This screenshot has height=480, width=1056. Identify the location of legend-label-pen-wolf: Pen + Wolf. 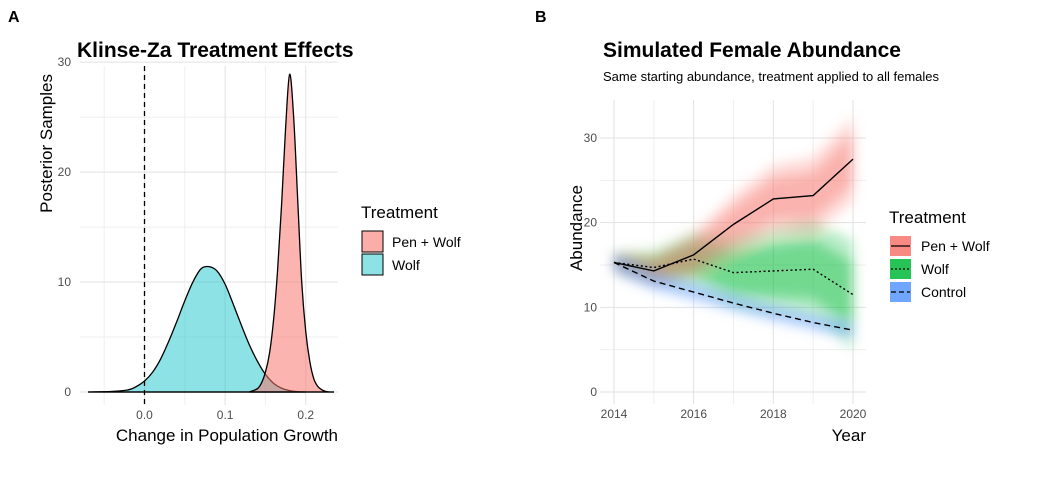
(426, 242).